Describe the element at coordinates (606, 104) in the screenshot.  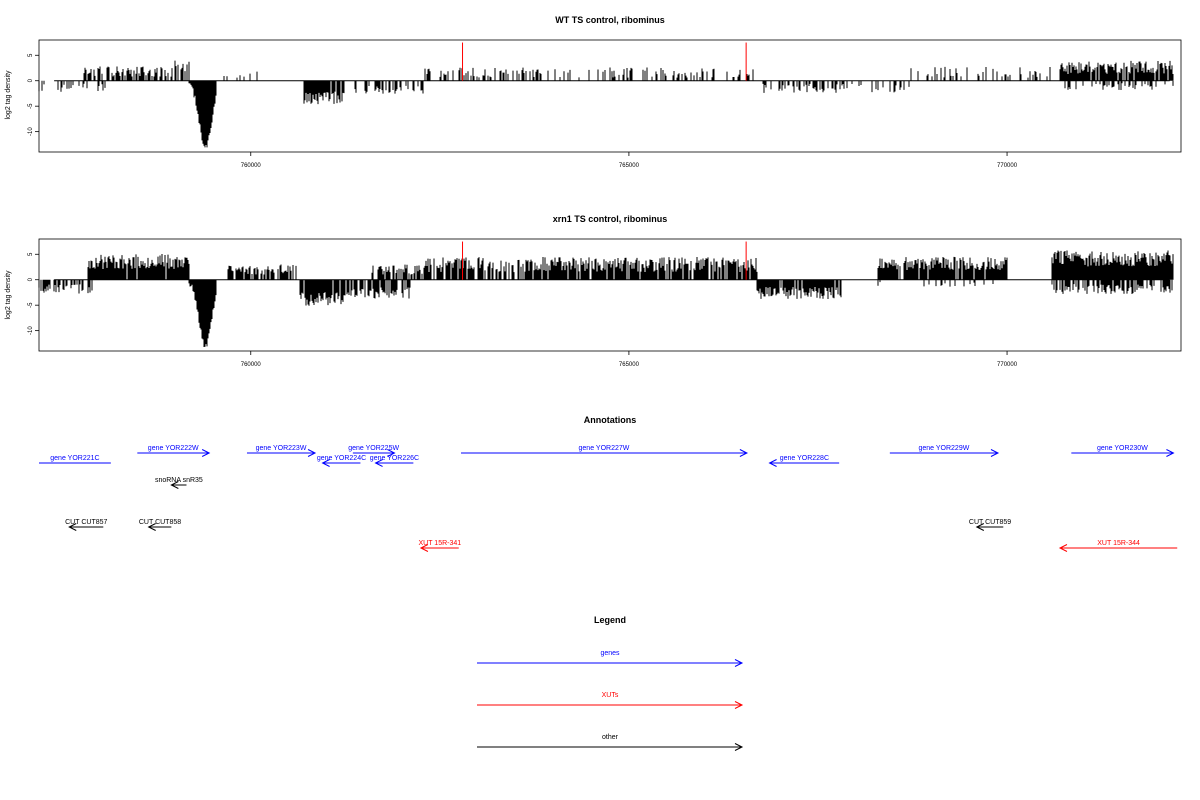
I see `wt-coverage-bars` at that location.